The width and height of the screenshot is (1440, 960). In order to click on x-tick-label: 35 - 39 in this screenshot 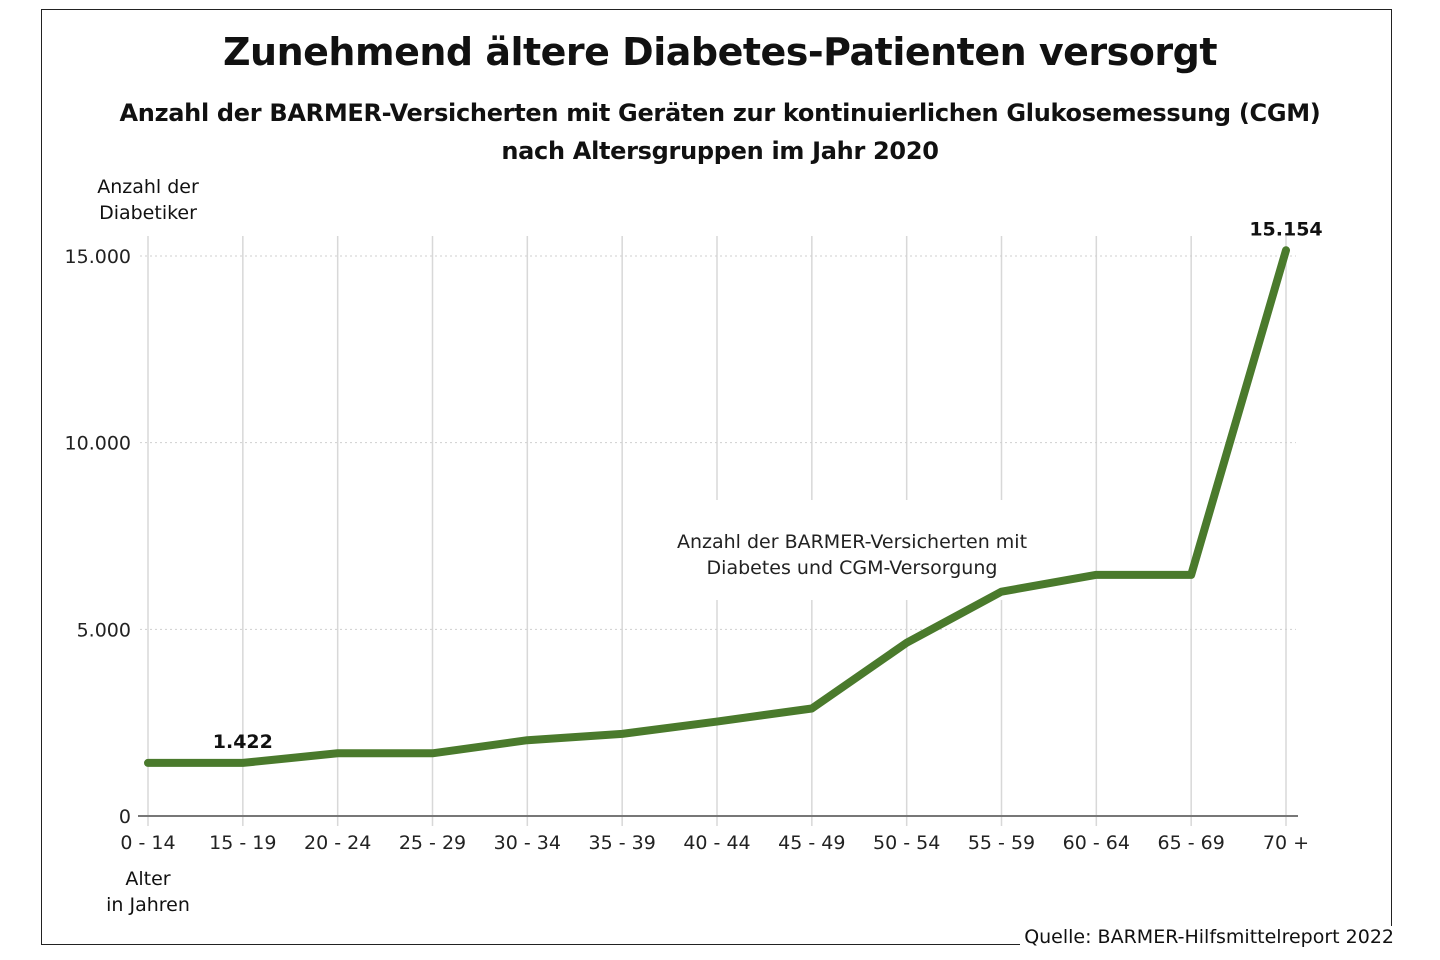, I will do `click(622, 843)`.